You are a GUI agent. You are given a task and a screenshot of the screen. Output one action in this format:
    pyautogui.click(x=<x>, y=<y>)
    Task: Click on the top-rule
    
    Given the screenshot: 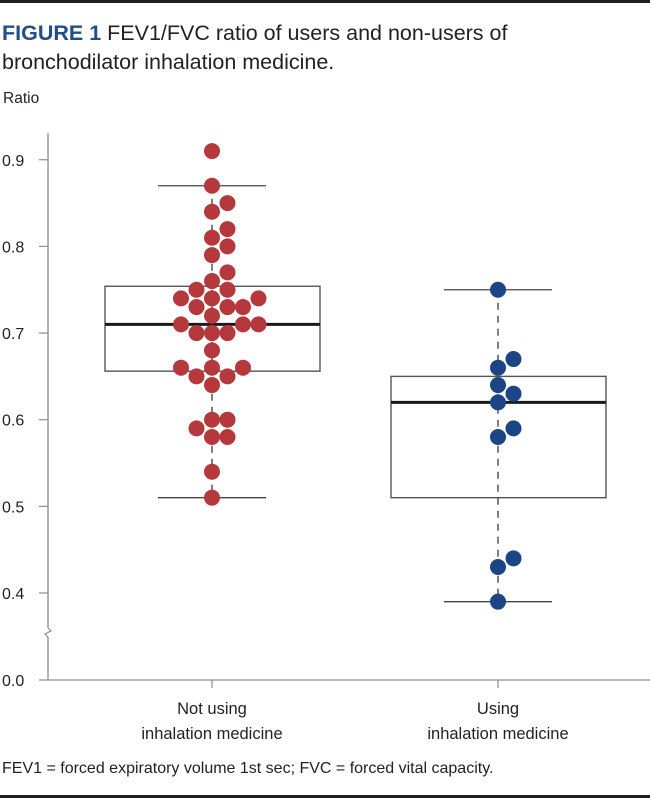 What is the action you would take?
    pyautogui.click(x=325, y=1)
    